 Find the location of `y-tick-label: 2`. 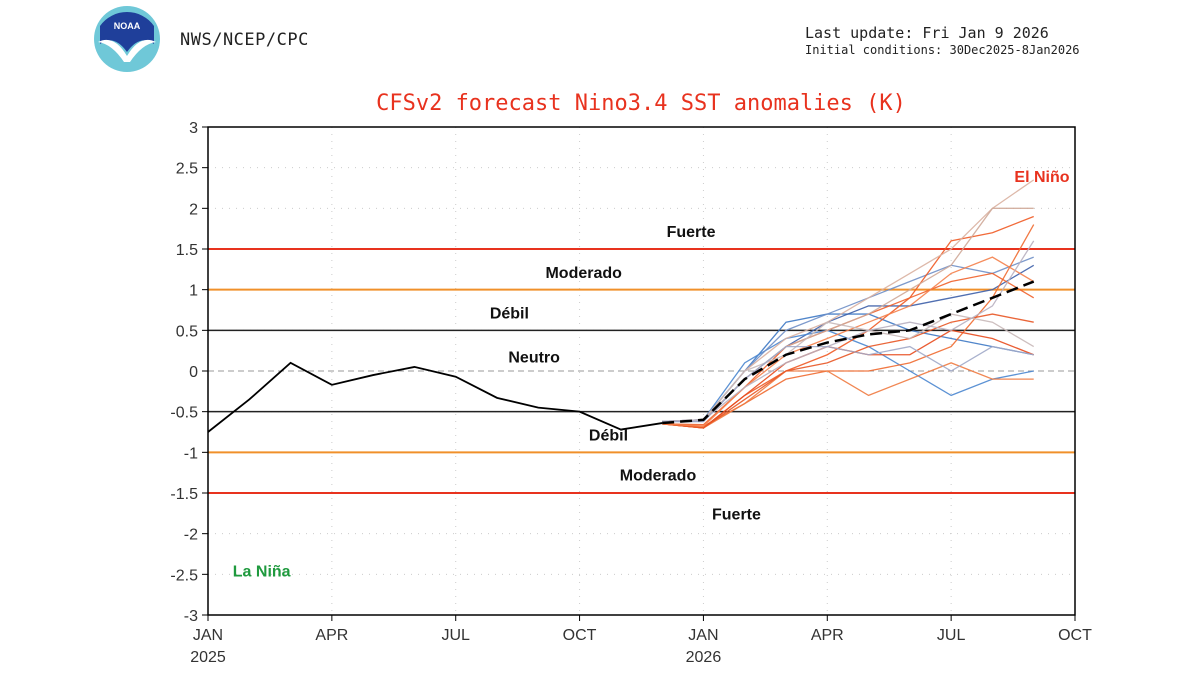

y-tick-label: 2 is located at coordinates (193, 209).